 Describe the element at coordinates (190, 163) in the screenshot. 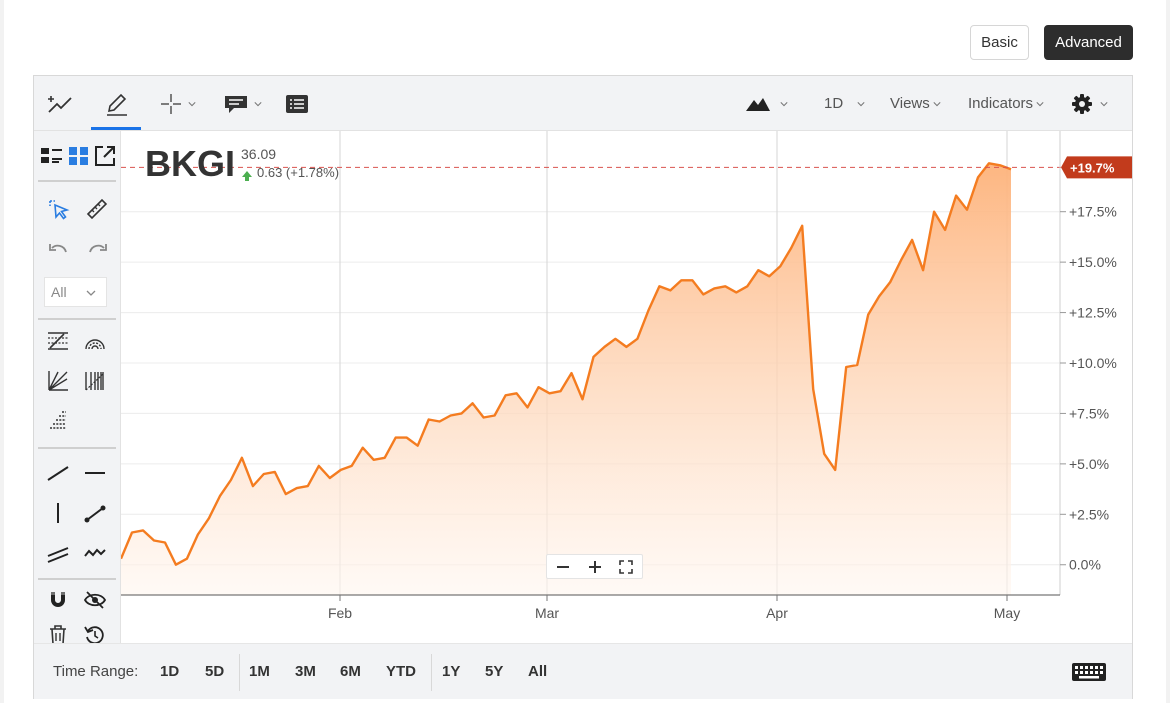

I see `ticker-symbol: BKGI` at that location.